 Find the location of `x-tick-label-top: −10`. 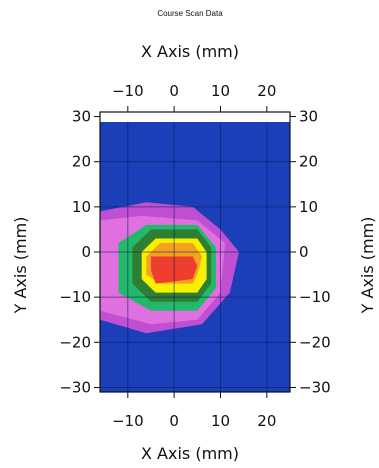

x-tick-label-top: −10 is located at coordinates (128, 91).